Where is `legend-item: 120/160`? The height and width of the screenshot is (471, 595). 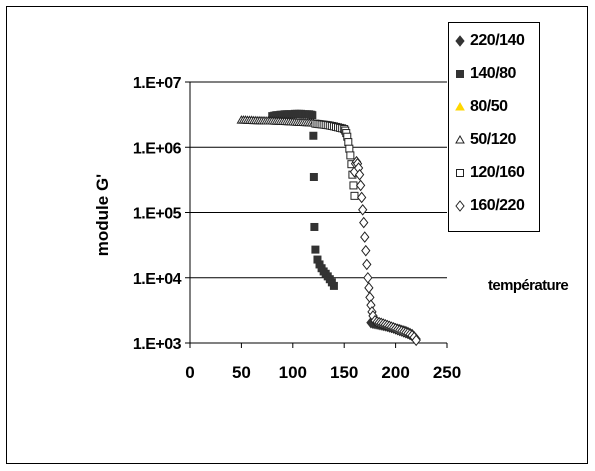 legend-item: 120/160 is located at coordinates (489, 173).